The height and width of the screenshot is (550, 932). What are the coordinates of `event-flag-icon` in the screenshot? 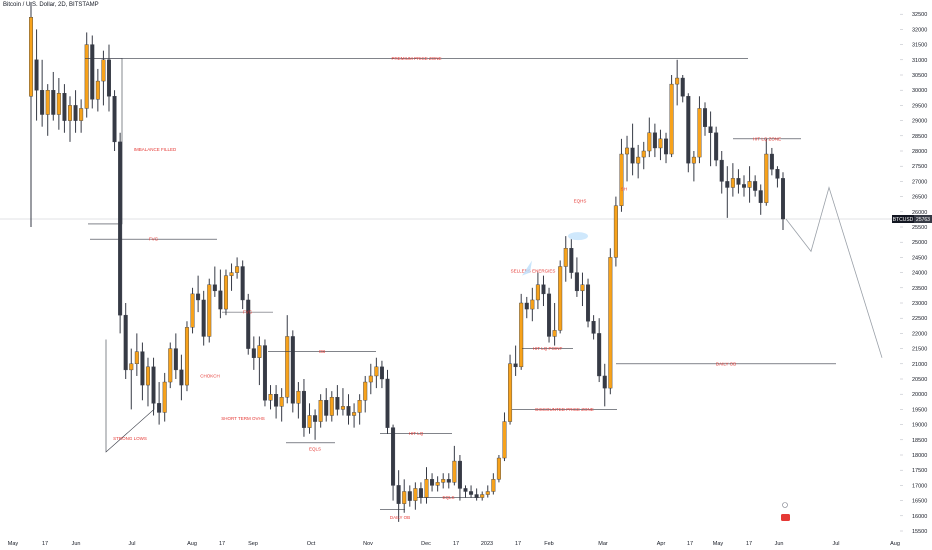 It's located at (785, 517).